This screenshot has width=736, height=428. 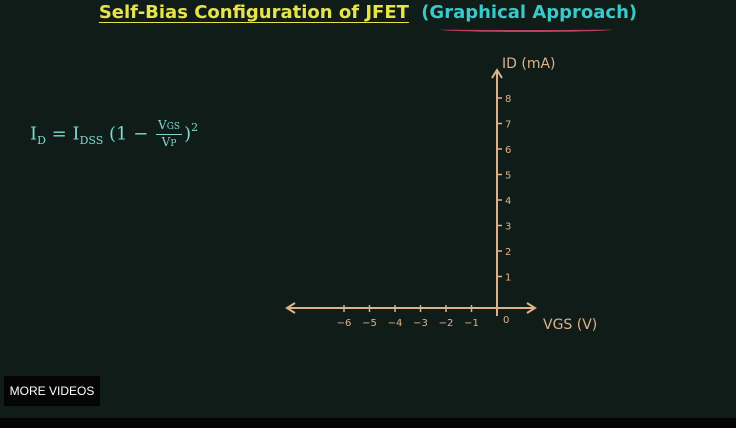 I want to click on y-tick-label: 1, so click(x=508, y=278).